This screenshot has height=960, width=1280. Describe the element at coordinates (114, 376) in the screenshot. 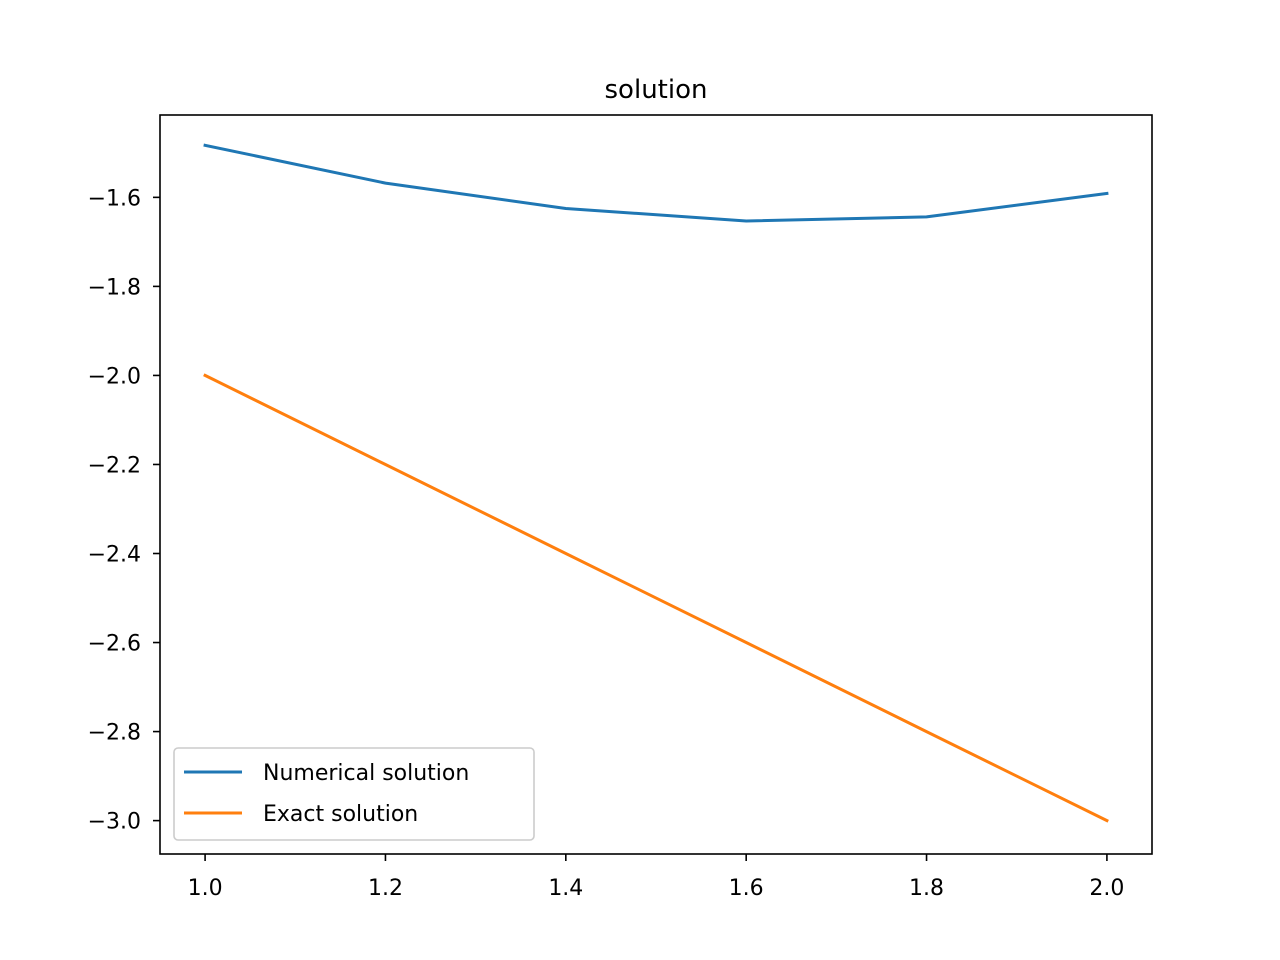

I see `y-tick-label: −2.0` at that location.